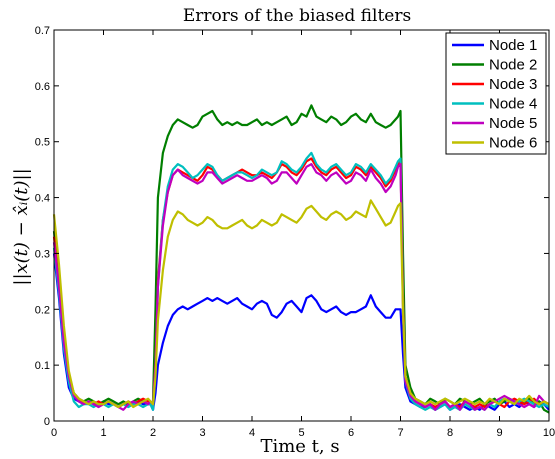  I want to click on x-tick-label: 2, so click(153, 433).